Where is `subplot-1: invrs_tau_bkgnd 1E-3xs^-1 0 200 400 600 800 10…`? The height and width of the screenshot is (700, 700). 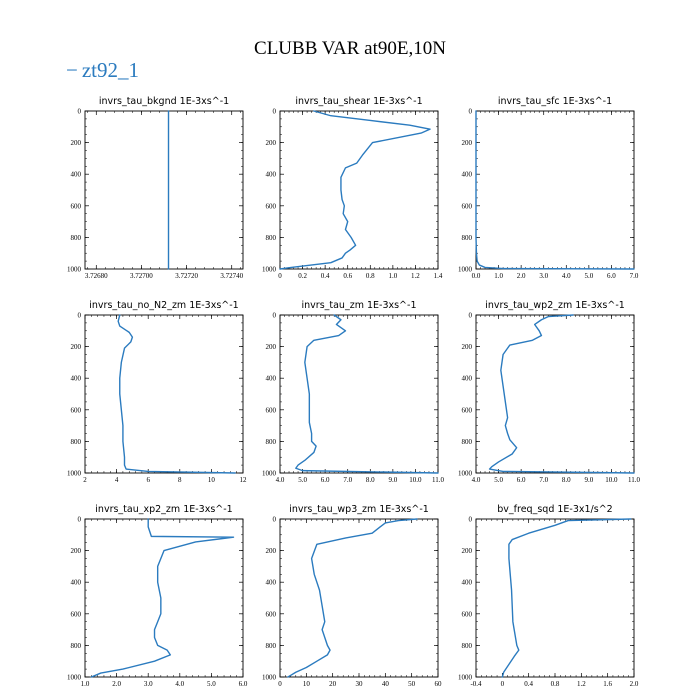 subplot-1: invrs_tau_bkgnd 1E-3xs^-1 0 200 400 600 800 10… is located at coordinates (155, 188).